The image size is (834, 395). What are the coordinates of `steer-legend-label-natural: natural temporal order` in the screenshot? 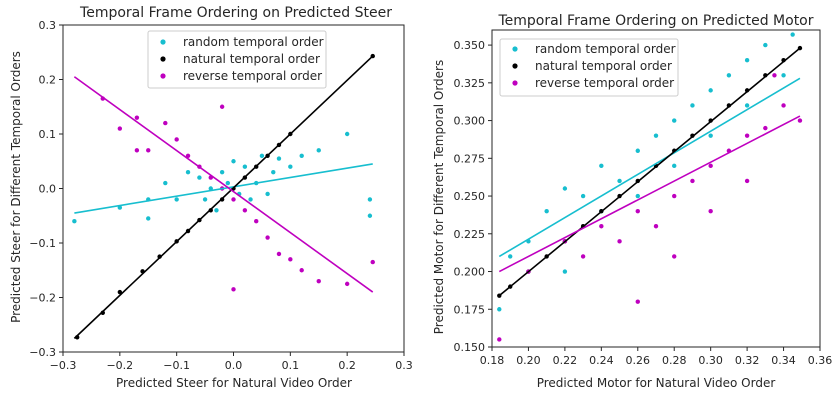 It's located at (251, 59).